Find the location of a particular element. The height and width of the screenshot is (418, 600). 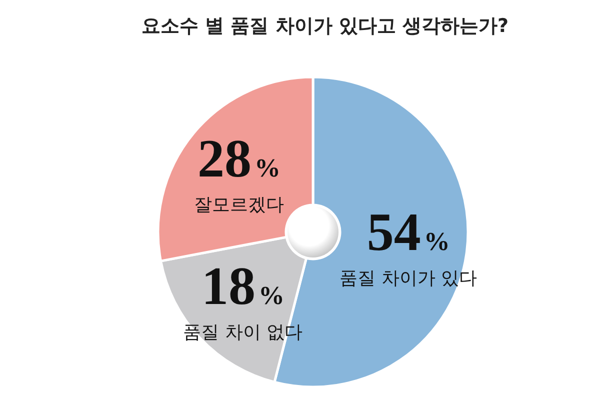

chart-title: 요소수 별 품질 차이가 있다고 생각하는가? is located at coordinates (325, 26).